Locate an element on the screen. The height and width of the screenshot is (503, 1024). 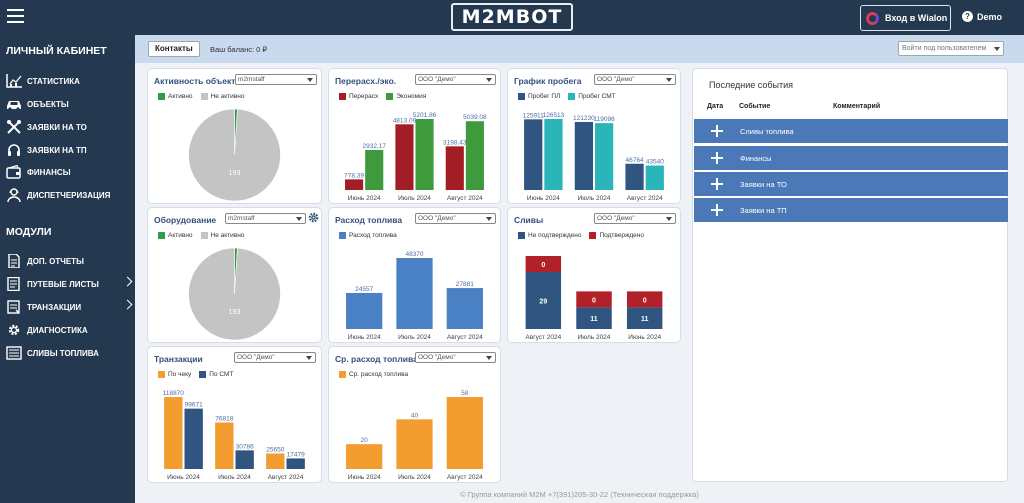
sidebar-item-dispatch: ДИСПЕТЧЕРИЗАЦИЯ is located at coordinates (70, 195).